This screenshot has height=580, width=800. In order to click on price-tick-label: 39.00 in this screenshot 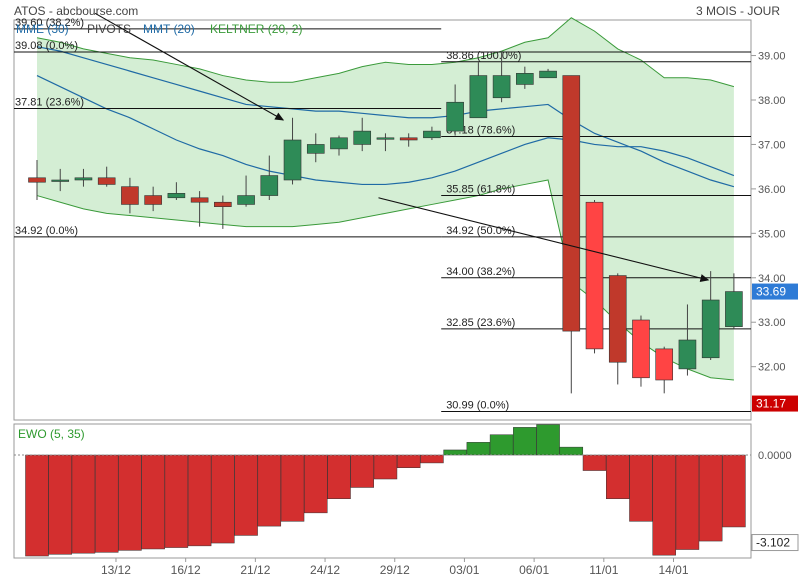, I will do `click(772, 57)`.